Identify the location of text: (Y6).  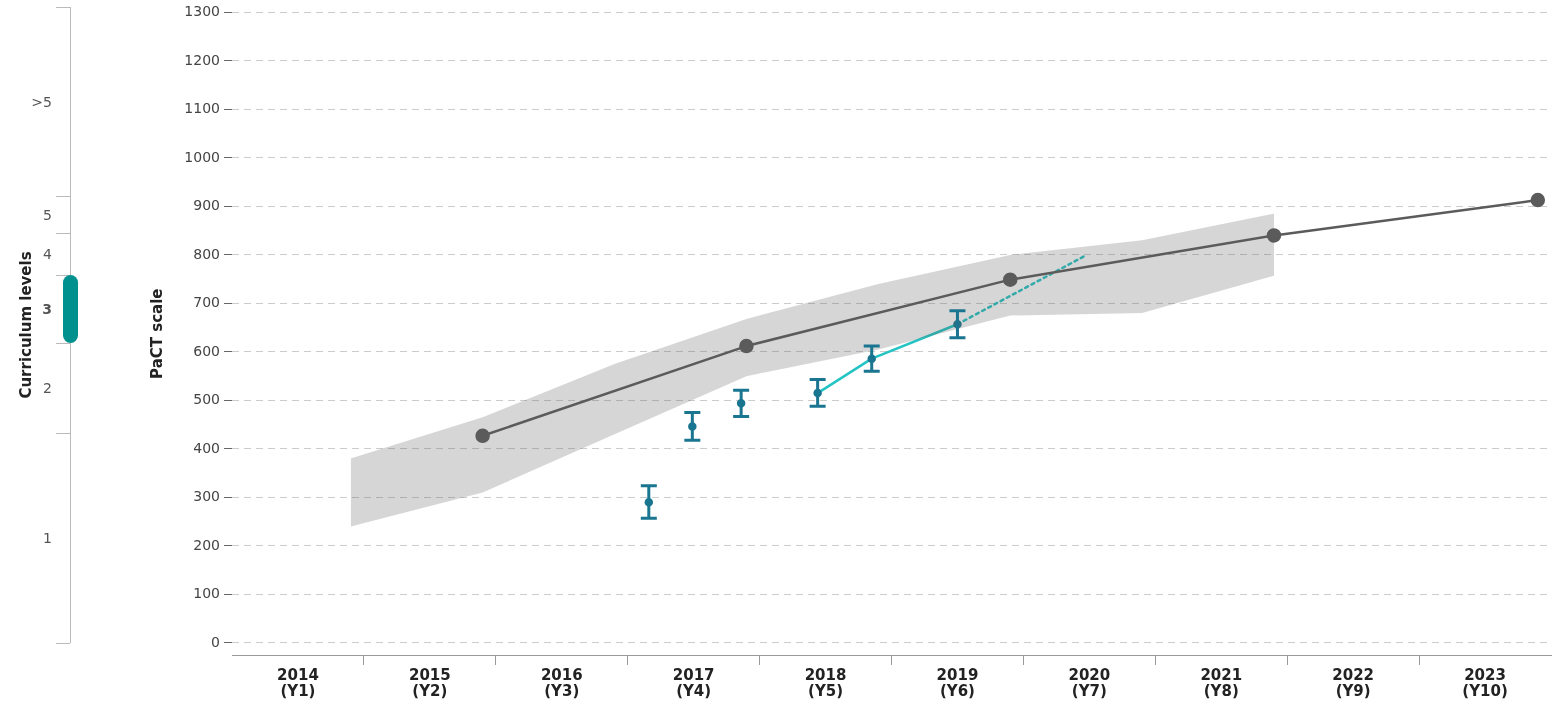
(957, 691).